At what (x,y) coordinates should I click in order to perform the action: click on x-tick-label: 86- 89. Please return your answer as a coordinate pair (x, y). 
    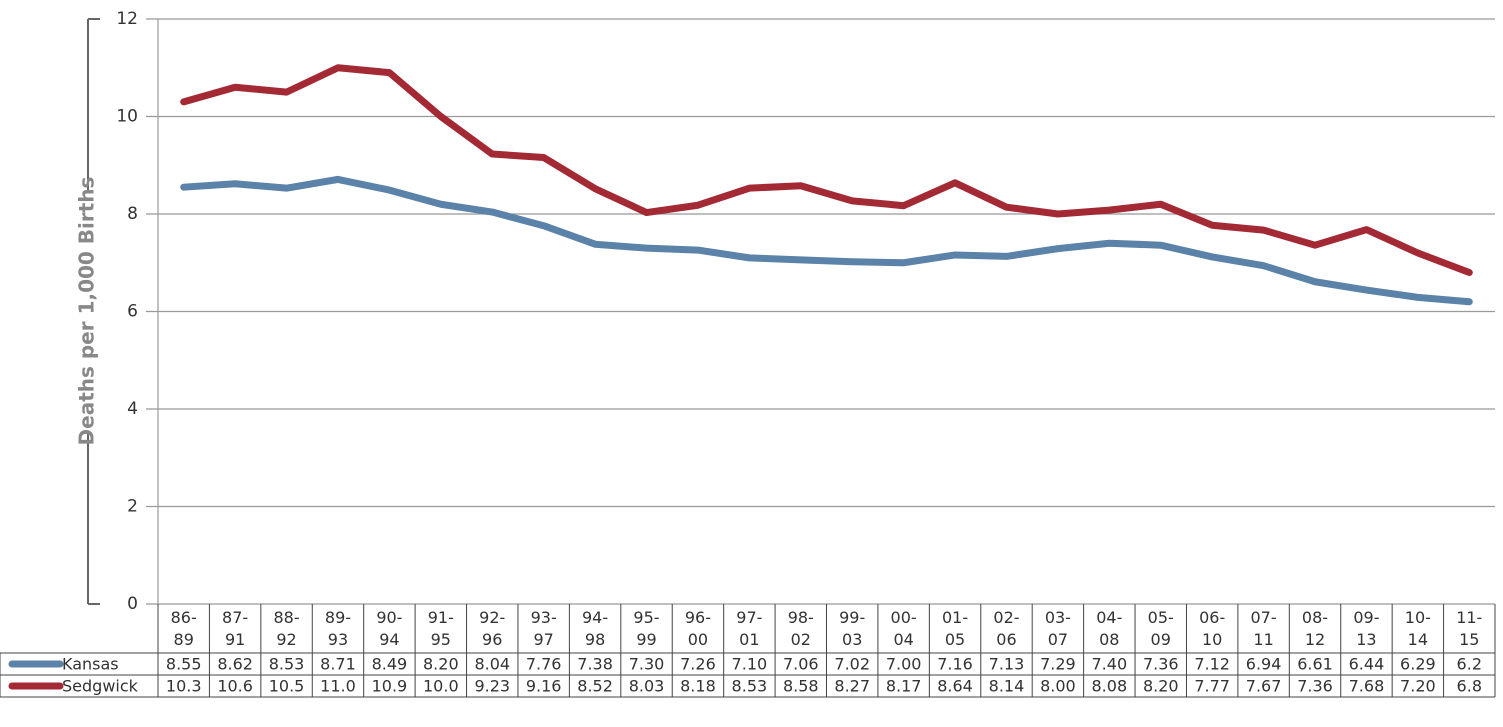
    Looking at the image, I should click on (183, 629).